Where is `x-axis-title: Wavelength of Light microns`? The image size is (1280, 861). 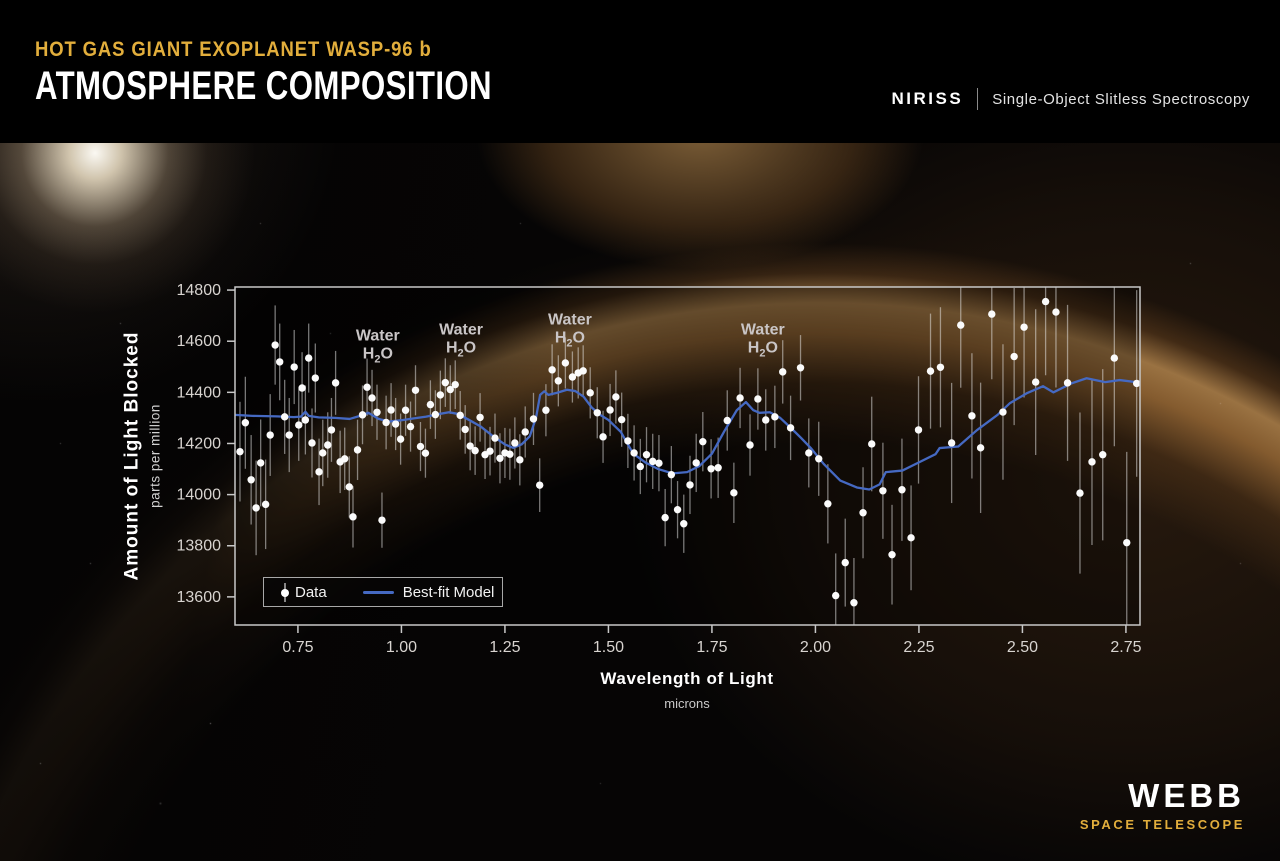
x-axis-title: Wavelength of Light microns is located at coordinates (686, 690).